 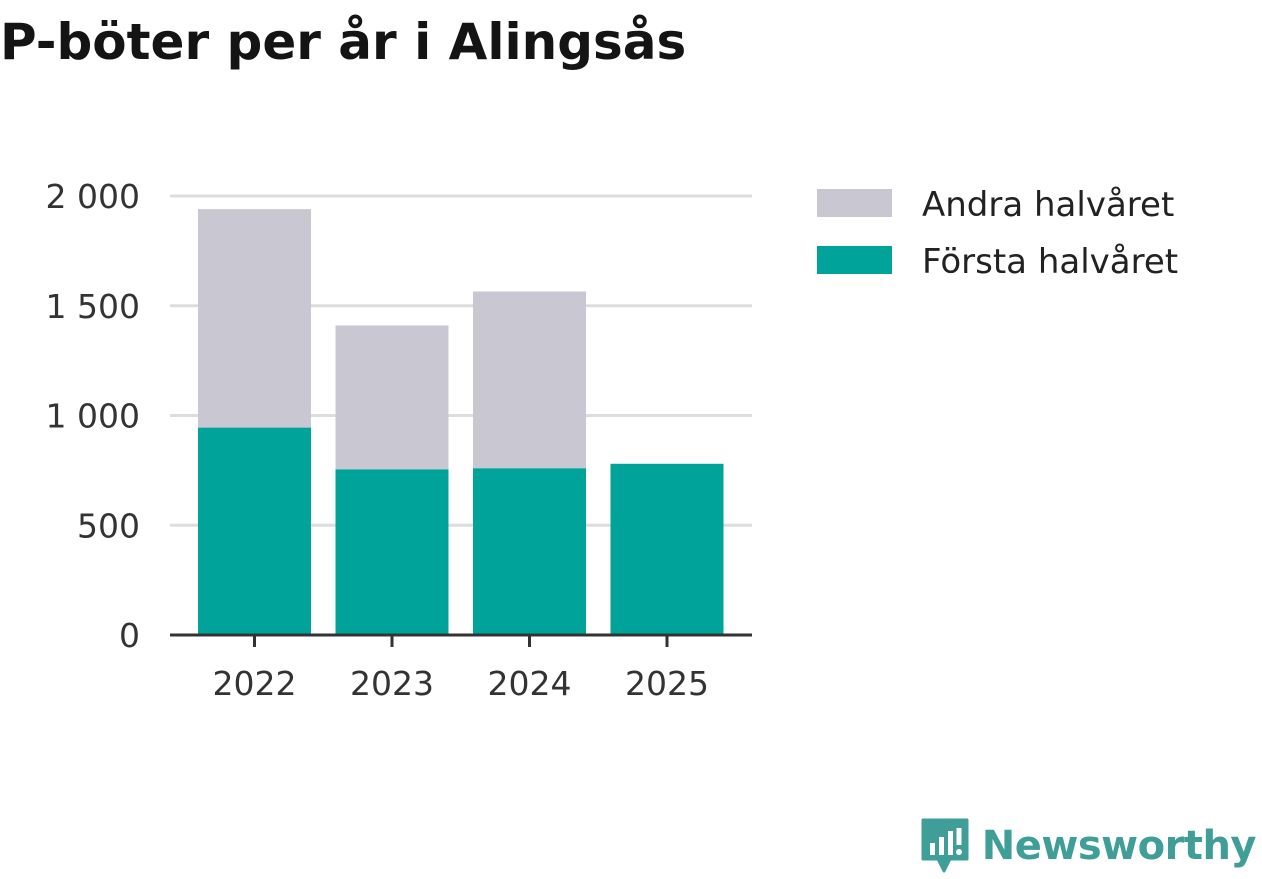 I want to click on x-tick-label-2022: 2022, so click(x=255, y=683).